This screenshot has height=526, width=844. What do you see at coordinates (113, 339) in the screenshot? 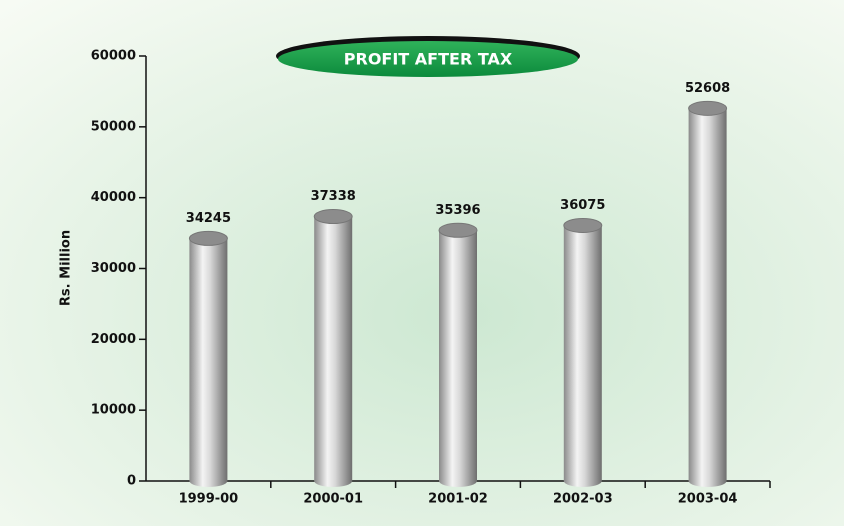
I see `y-tick-label: 20000` at bounding box center [113, 339].